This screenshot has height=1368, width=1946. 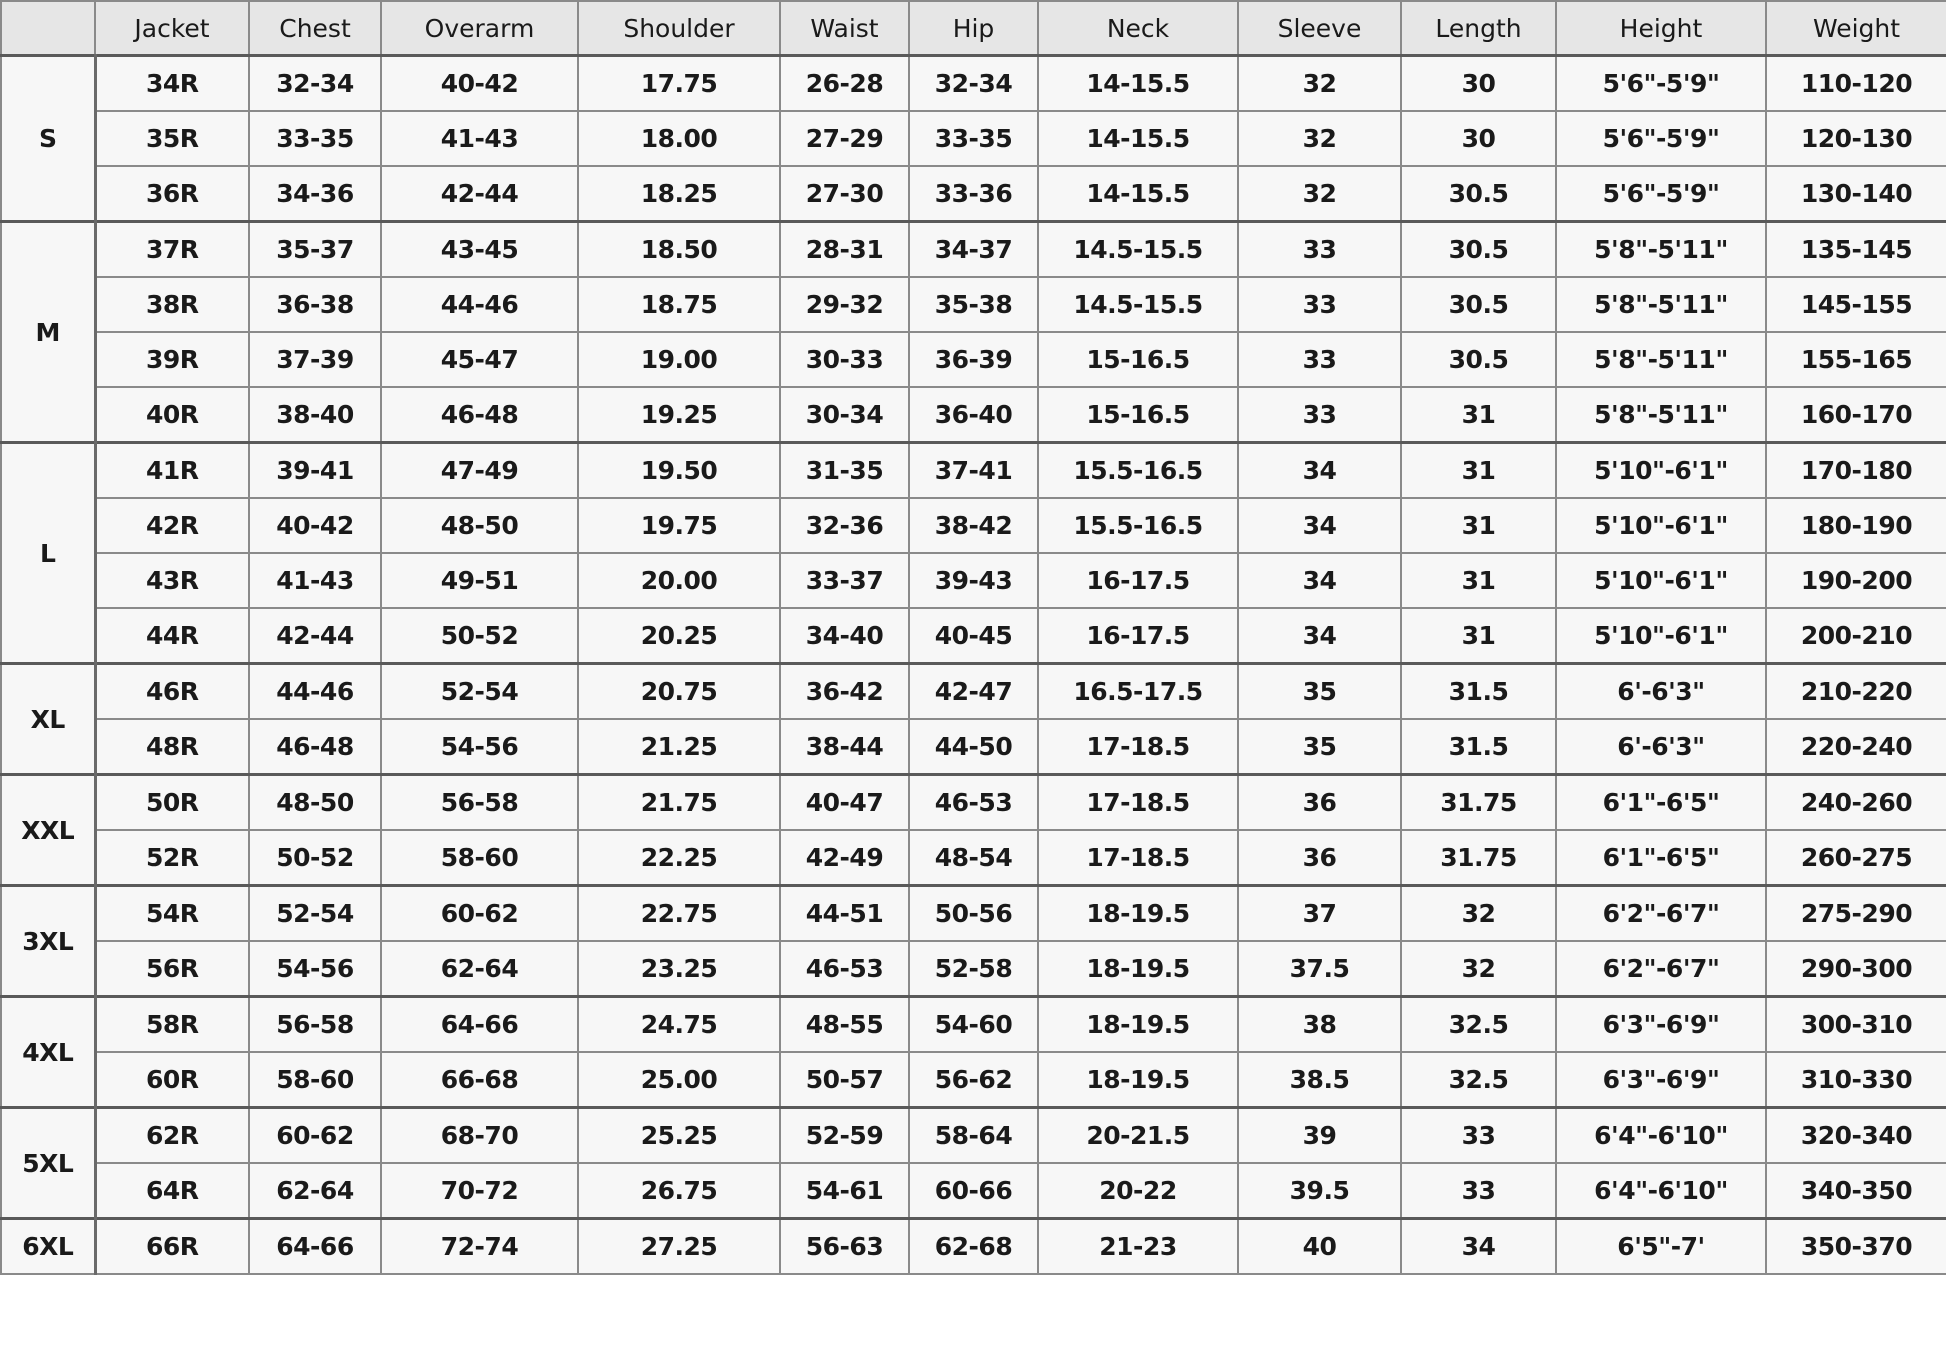 I want to click on table-cell: 48-54, so click(x=973, y=858).